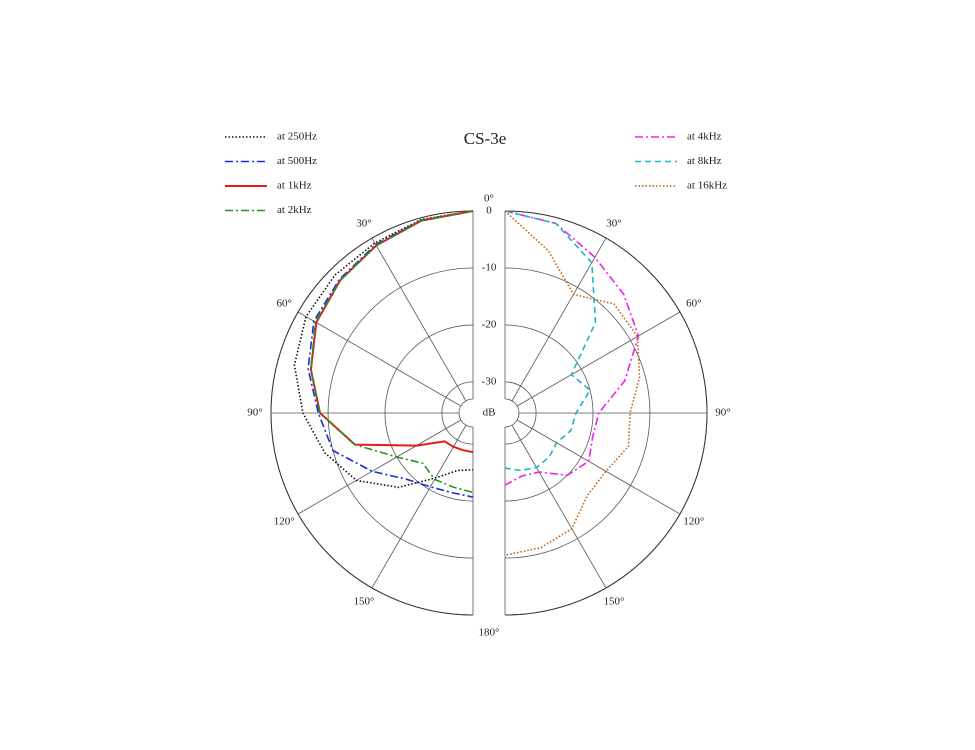 The width and height of the screenshot is (975, 750). Describe the element at coordinates (294, 186) in the screenshot. I see `legend-label: at 1kHz` at that location.